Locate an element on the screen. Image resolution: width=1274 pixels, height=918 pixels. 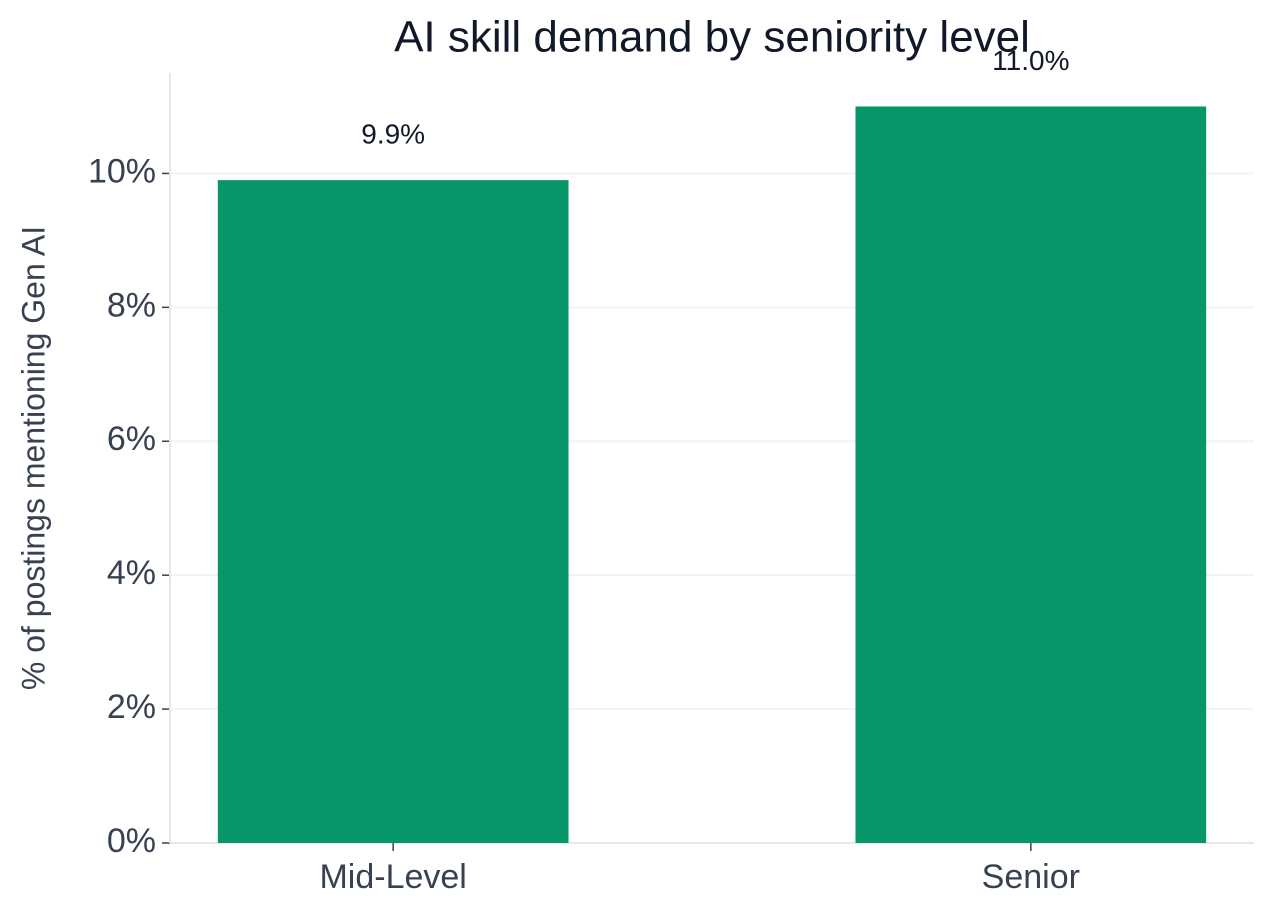
y-axis-label: % of postings mentioning Gen AI is located at coordinates (33, 458).